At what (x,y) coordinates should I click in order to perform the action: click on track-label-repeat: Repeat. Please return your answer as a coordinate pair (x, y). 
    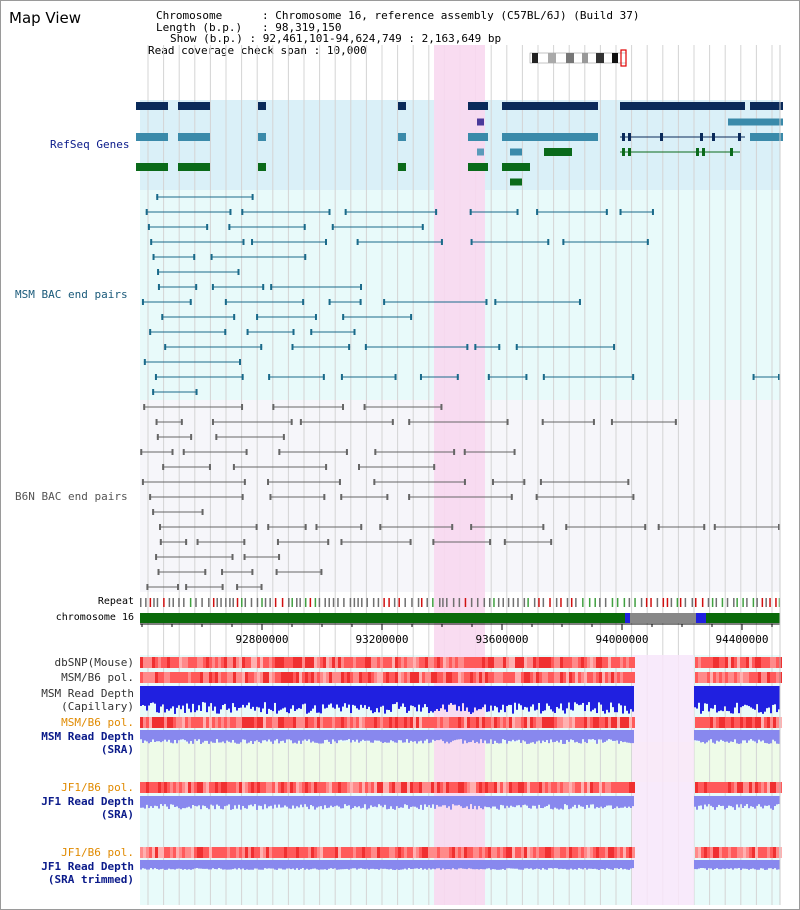
    Looking at the image, I should click on (115, 601).